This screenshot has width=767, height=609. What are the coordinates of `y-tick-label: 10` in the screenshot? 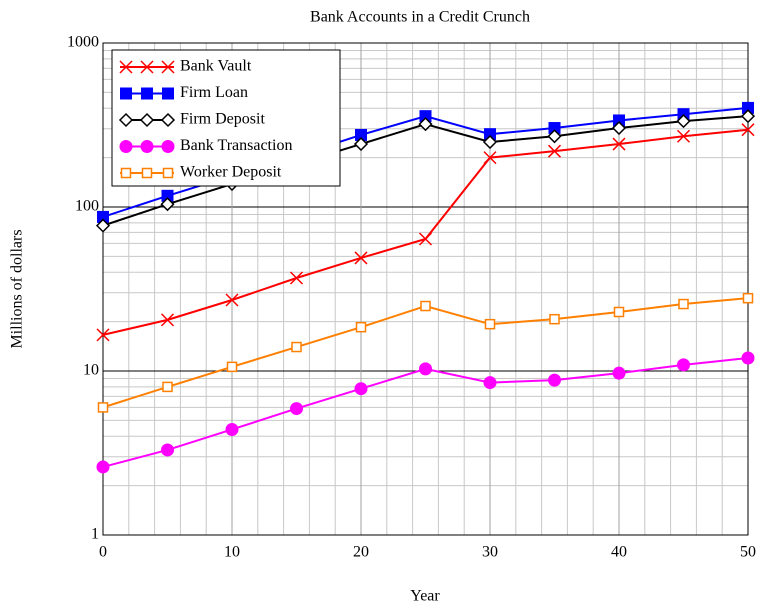 It's located at (91, 370).